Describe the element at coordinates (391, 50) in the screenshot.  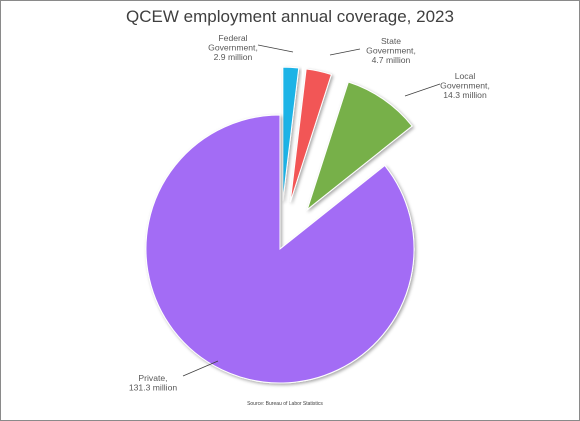
I see `slice-label-state-government: State Government, 4.7 million` at that location.